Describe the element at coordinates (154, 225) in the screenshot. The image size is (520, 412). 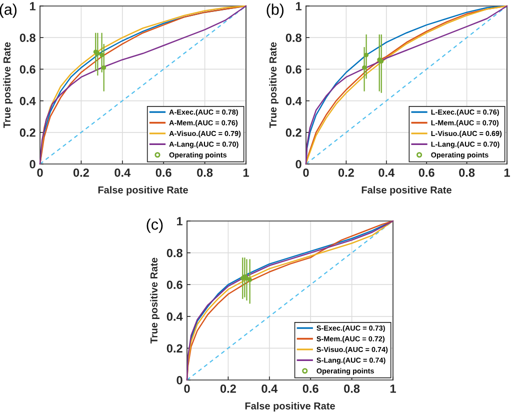
I see `chart-title: (c)` at that location.